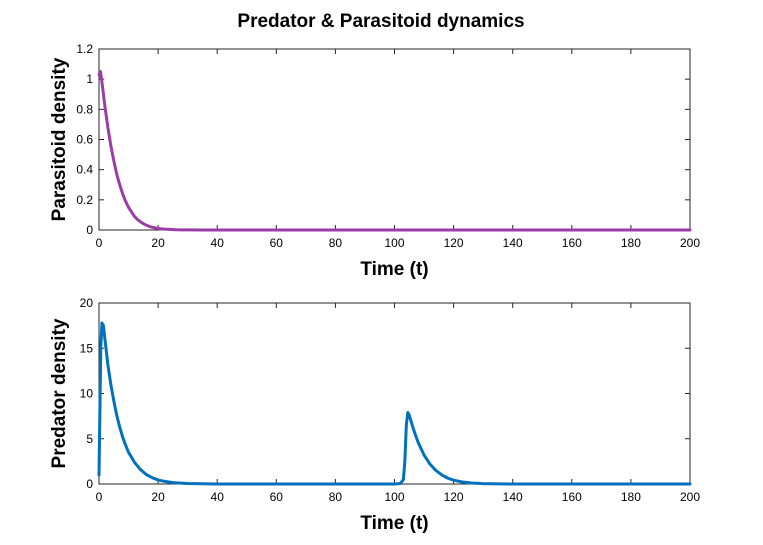 This screenshot has width=763, height=545. What do you see at coordinates (454, 497) in the screenshot?
I see `predator-xtick-label: 120` at bounding box center [454, 497].